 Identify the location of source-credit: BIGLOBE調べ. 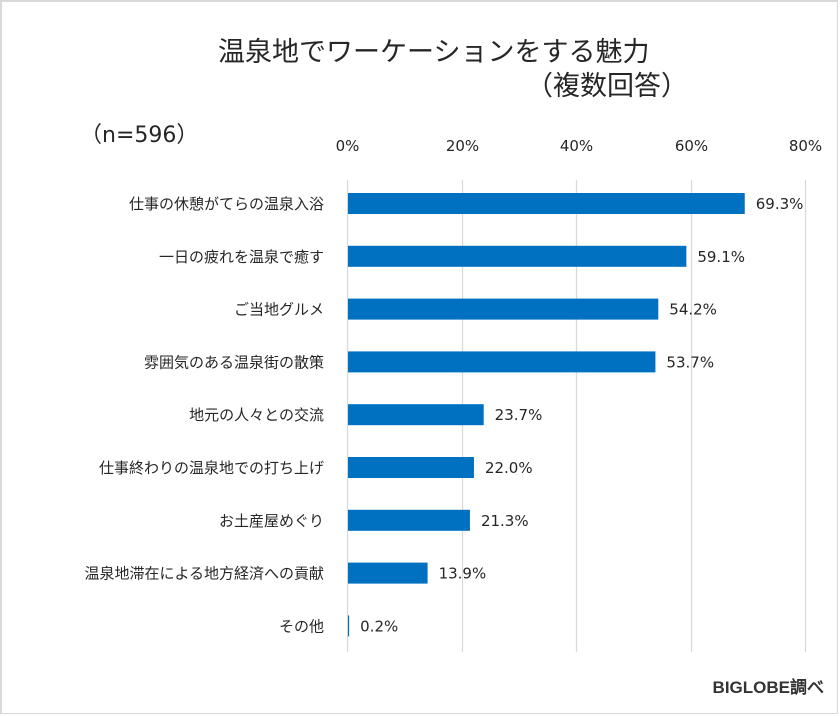
(768, 687).